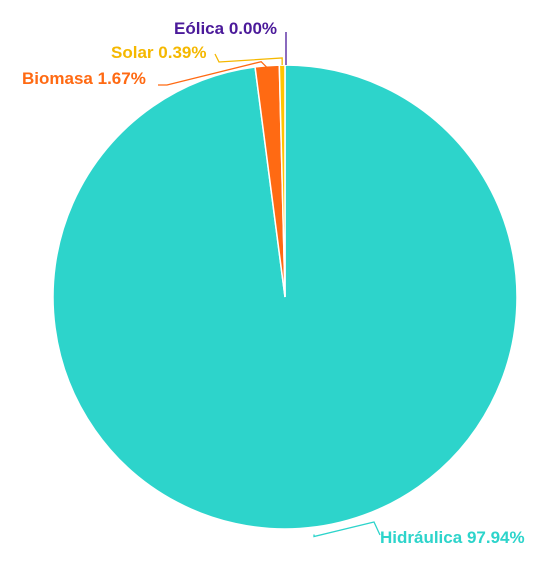  I want to click on slice-label-solar: Solar 0.39%, so click(158, 52).